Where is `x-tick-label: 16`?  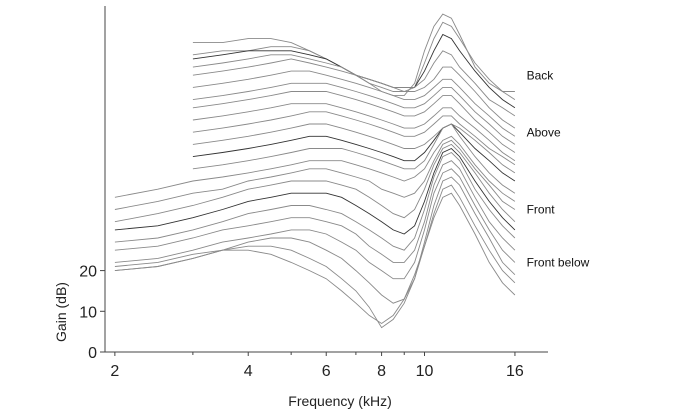
x-tick-label: 16 is located at coordinates (515, 371).